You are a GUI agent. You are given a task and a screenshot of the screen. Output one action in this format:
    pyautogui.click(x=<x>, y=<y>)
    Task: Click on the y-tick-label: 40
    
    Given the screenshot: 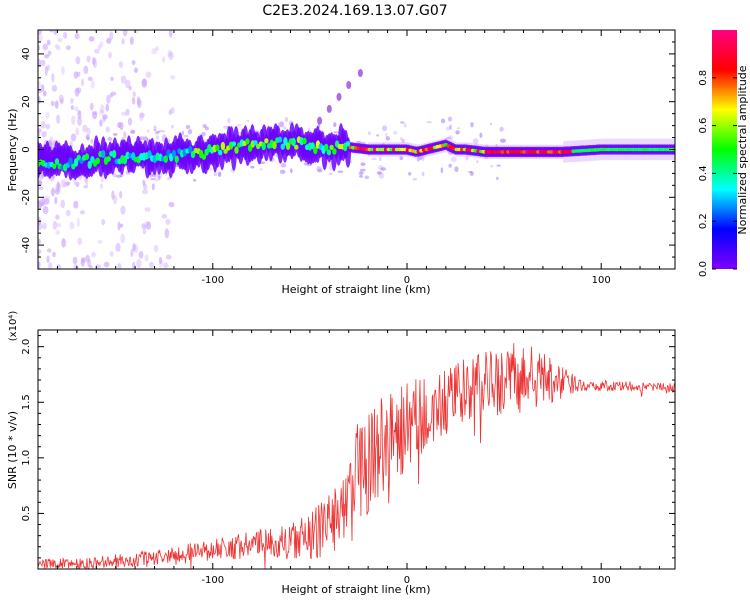 What is the action you would take?
    pyautogui.click(x=26, y=54)
    